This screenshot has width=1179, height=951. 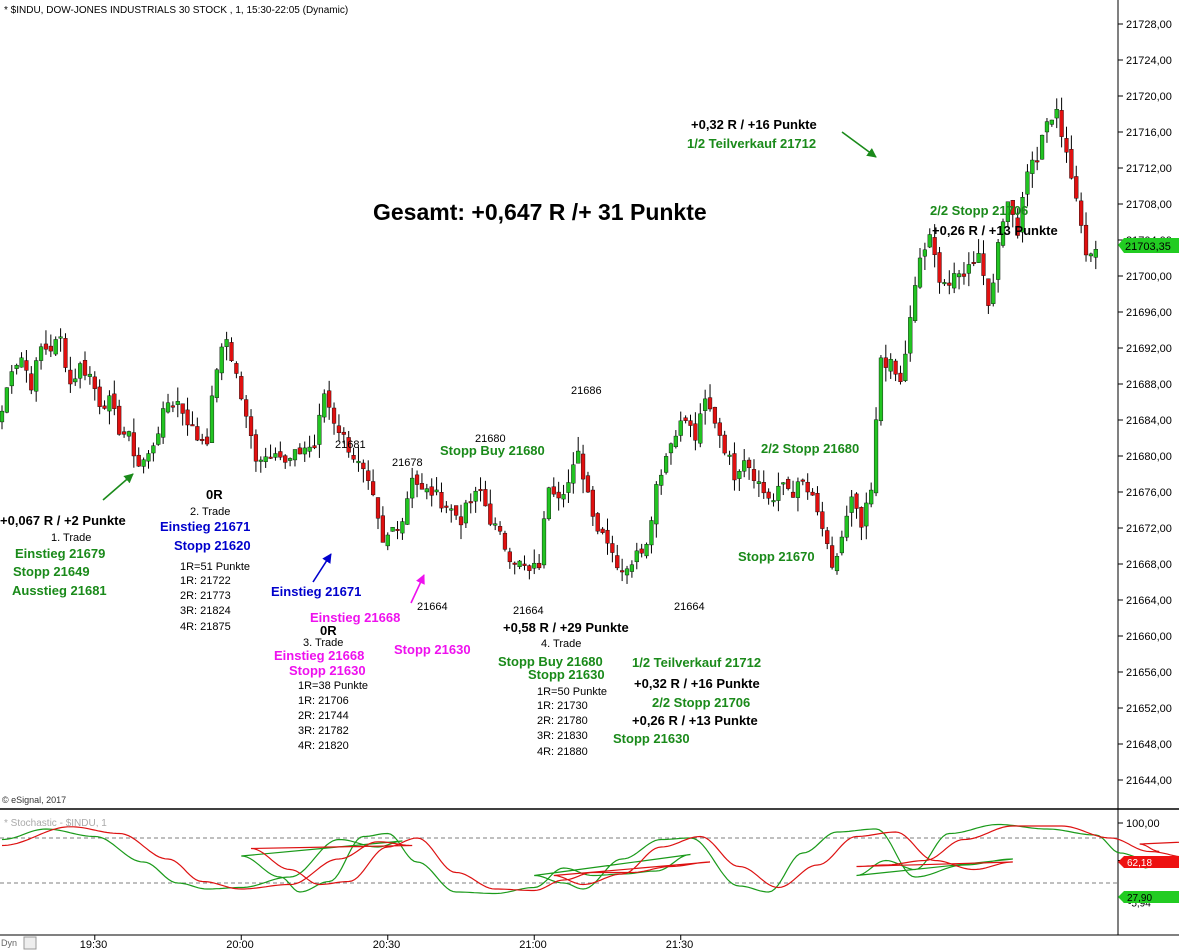 What do you see at coordinates (323, 701) in the screenshot?
I see `annotation-t3-1r: 1R: 21706` at bounding box center [323, 701].